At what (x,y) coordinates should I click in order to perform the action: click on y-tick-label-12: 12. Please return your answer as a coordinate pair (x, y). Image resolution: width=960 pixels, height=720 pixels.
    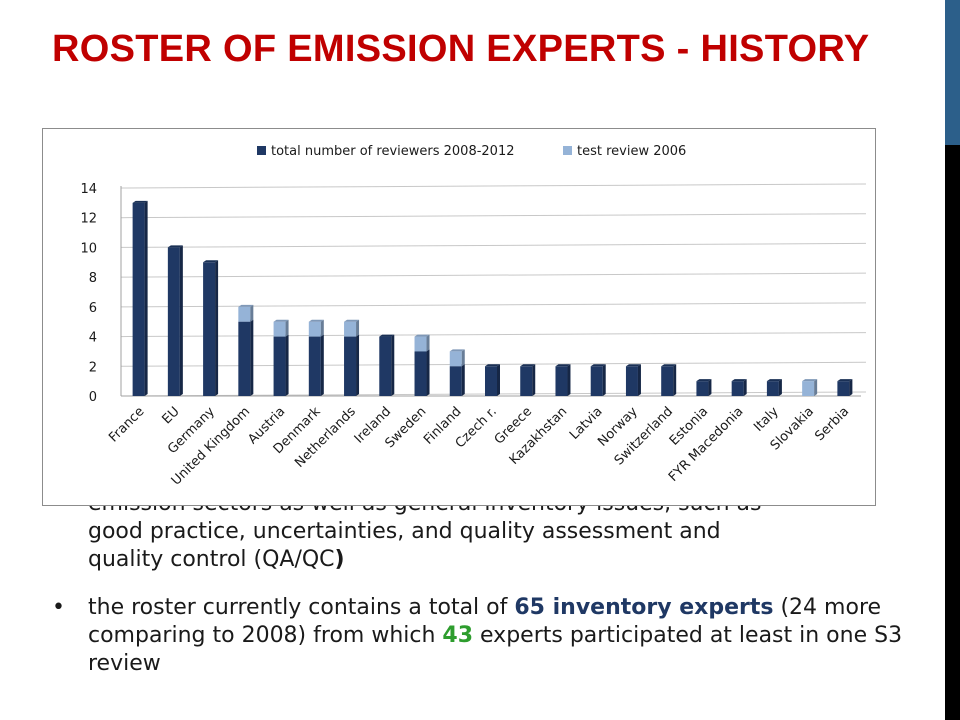
    Looking at the image, I should click on (88, 219).